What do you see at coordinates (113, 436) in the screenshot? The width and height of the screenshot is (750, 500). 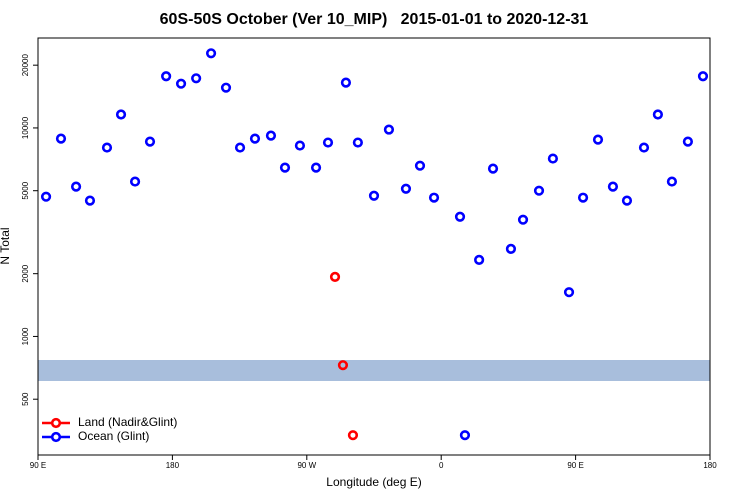 I see `legend-label: Ocean (Glint)` at bounding box center [113, 436].